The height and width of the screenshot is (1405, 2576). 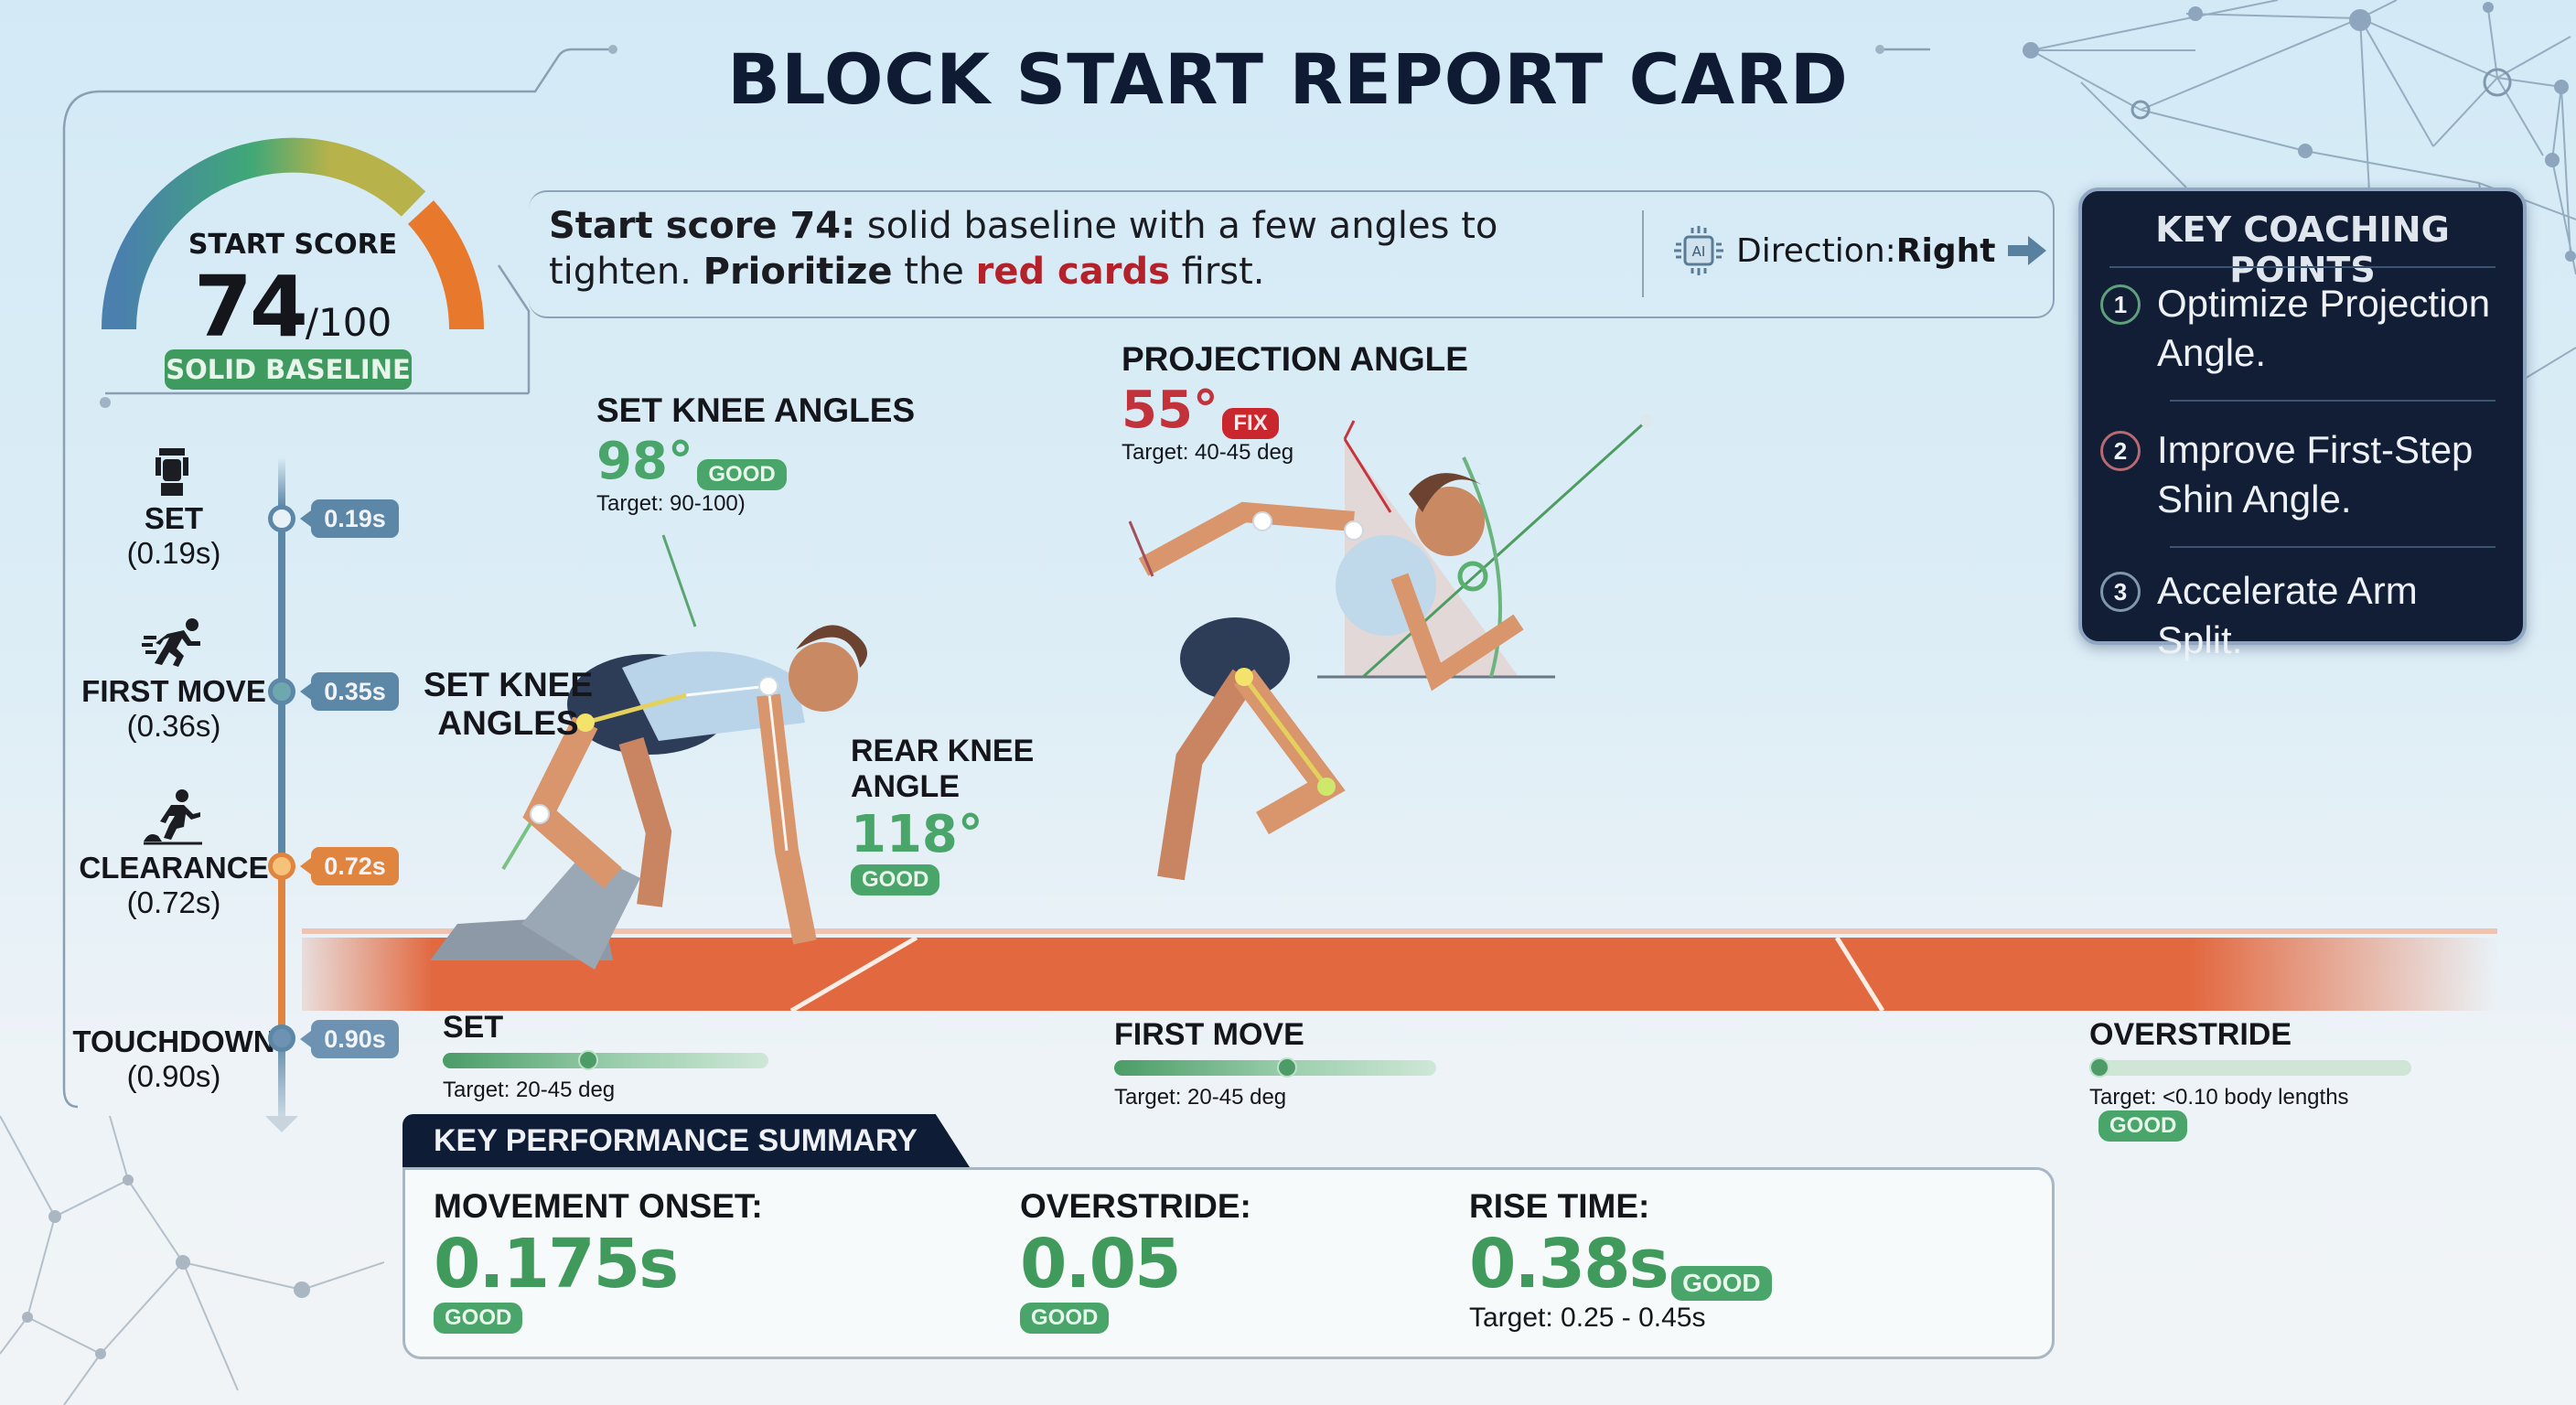 I want to click on projection-angle-value: 55°, so click(x=1170, y=410).